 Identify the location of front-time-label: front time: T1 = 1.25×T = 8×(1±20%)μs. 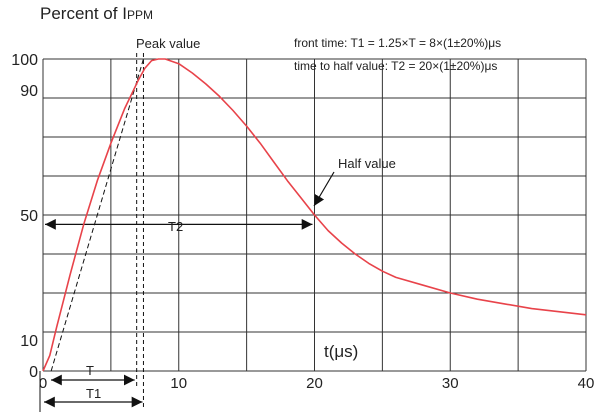
(397, 43).